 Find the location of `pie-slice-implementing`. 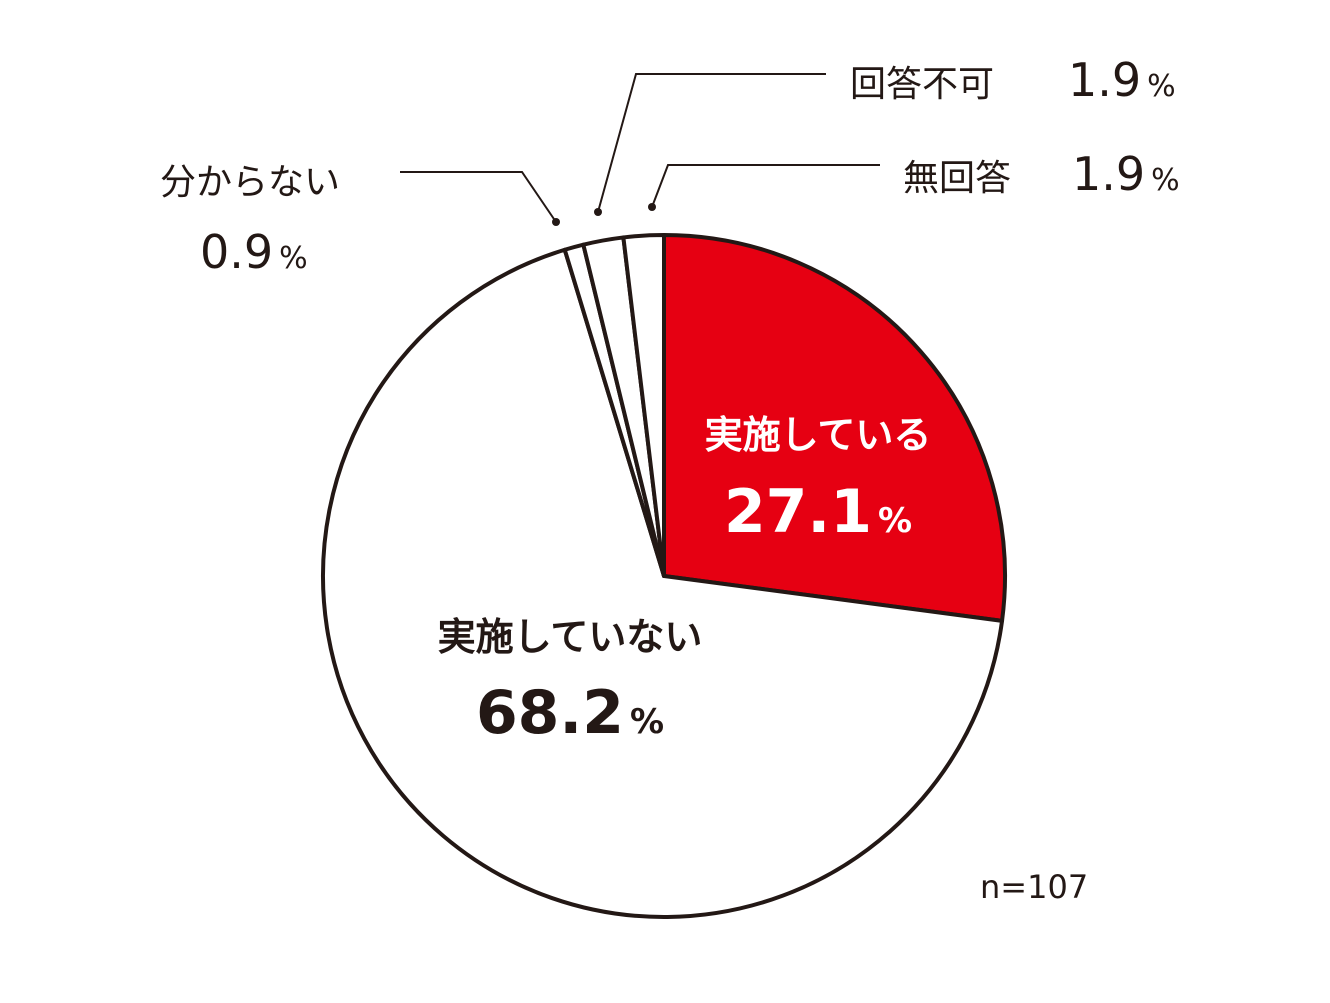

pie-slice-implementing is located at coordinates (835, 428).